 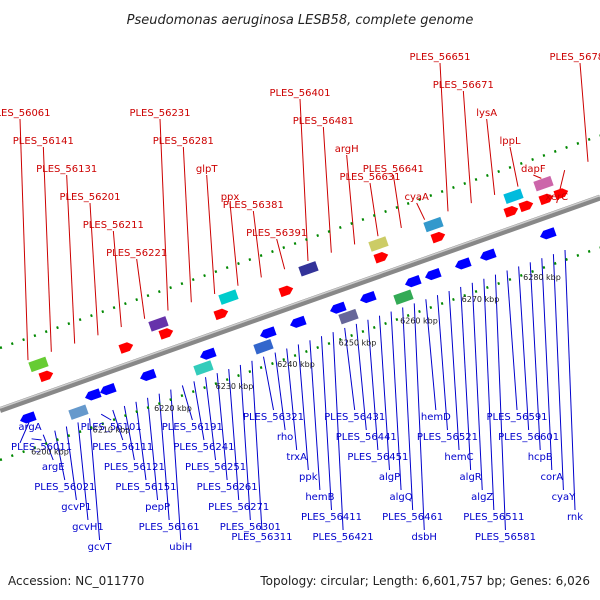 What do you see at coordinates (192, 427) in the screenshot?
I see `bottom-gene-label: PLES_56191` at bounding box center [192, 427].